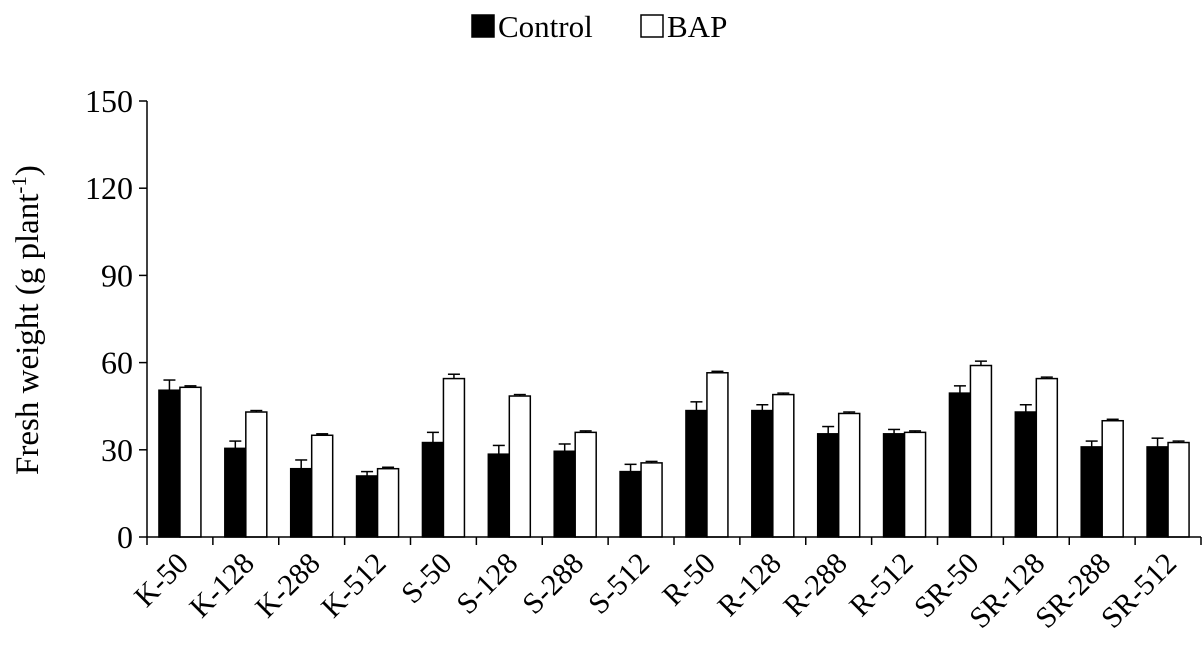 This screenshot has width=1204, height=666. I want to click on y-tick-label: 150, so click(109, 101).